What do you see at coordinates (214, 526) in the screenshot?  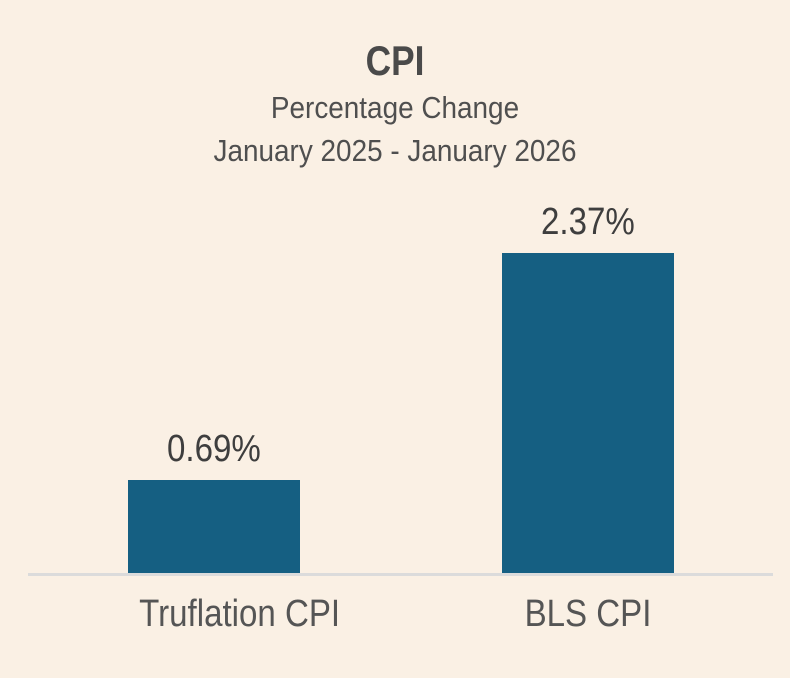 I see `bar-truflation-cpi` at bounding box center [214, 526].